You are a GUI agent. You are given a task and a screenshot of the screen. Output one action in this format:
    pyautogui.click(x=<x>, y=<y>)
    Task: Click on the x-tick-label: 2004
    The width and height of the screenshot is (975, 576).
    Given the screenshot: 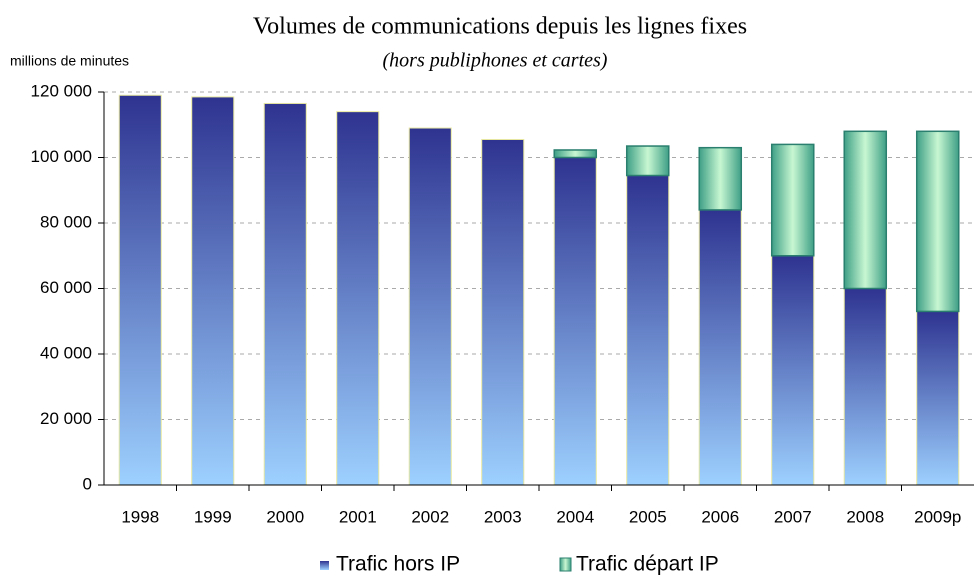 What is the action you would take?
    pyautogui.click(x=575, y=516)
    